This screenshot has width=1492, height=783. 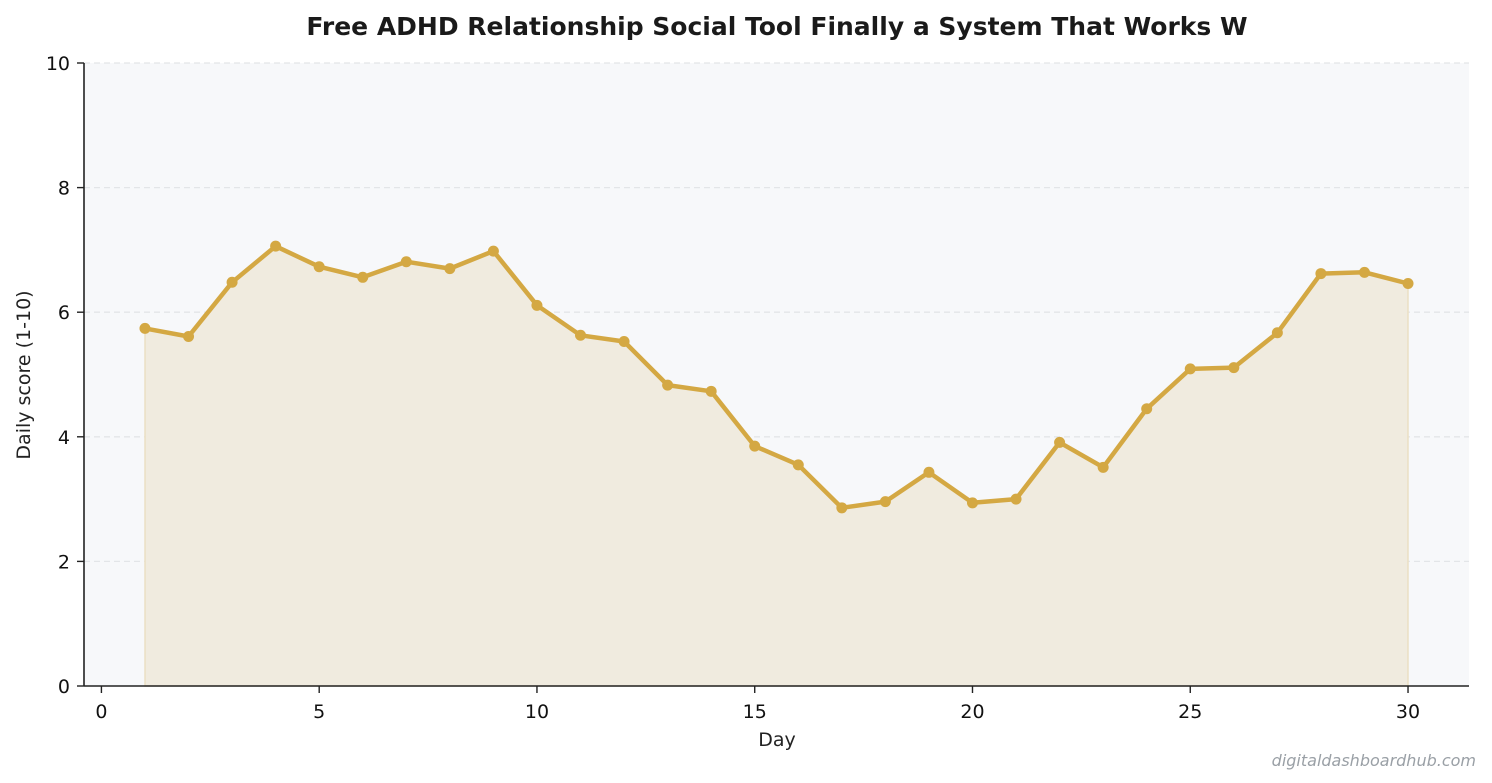 I want to click on y-tick-label: 6, so click(x=64, y=313).